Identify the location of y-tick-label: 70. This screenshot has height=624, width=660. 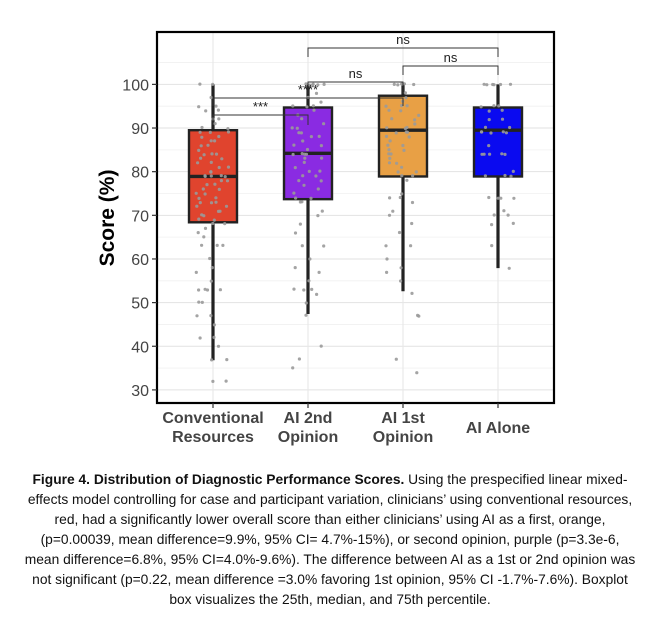
(140, 216).